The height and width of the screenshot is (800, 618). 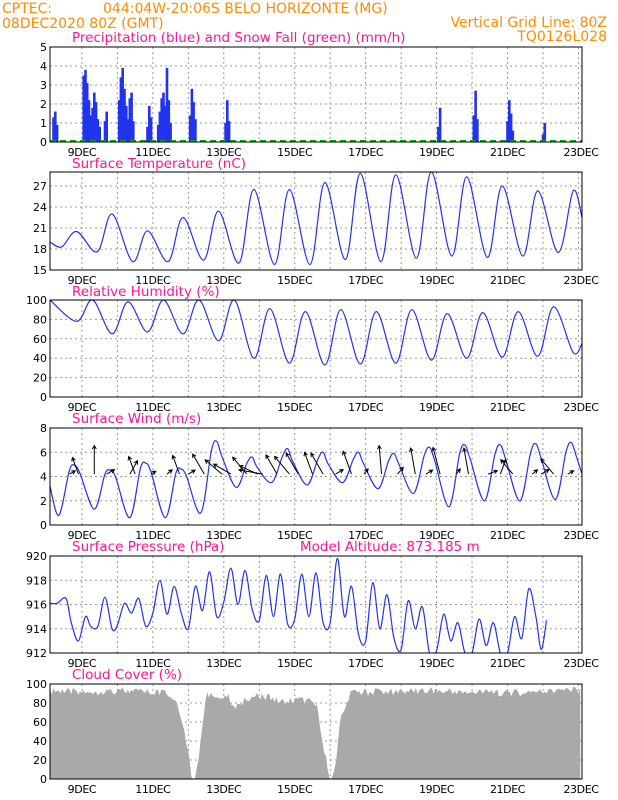 I want to click on y-tick-label: 916, so click(x=36, y=605).